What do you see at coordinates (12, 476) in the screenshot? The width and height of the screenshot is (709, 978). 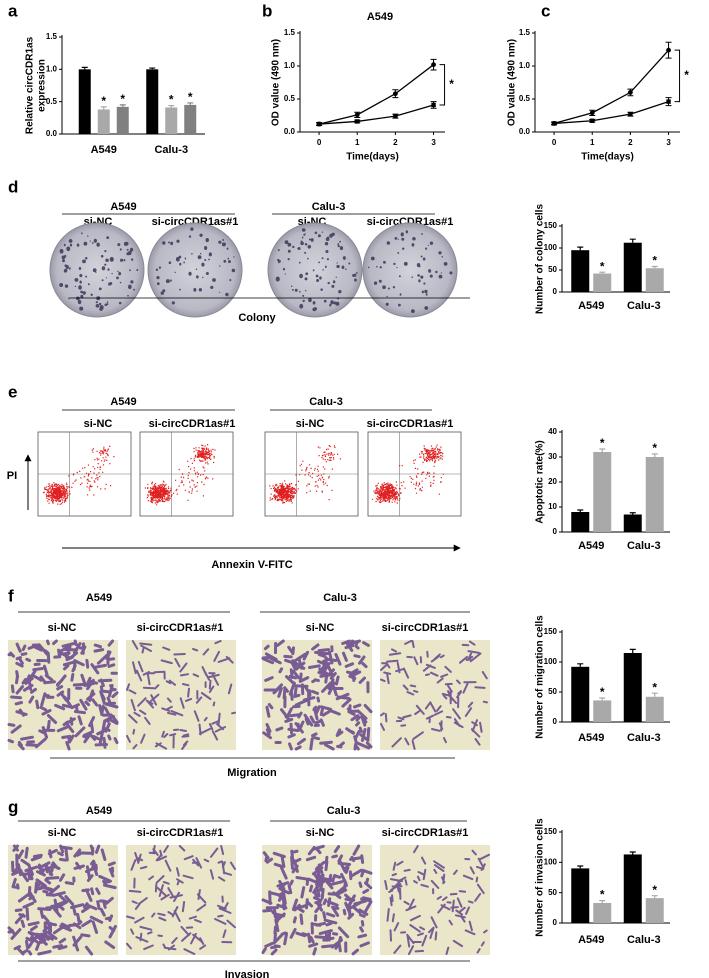 I see `flow-y-label: PI` at bounding box center [12, 476].